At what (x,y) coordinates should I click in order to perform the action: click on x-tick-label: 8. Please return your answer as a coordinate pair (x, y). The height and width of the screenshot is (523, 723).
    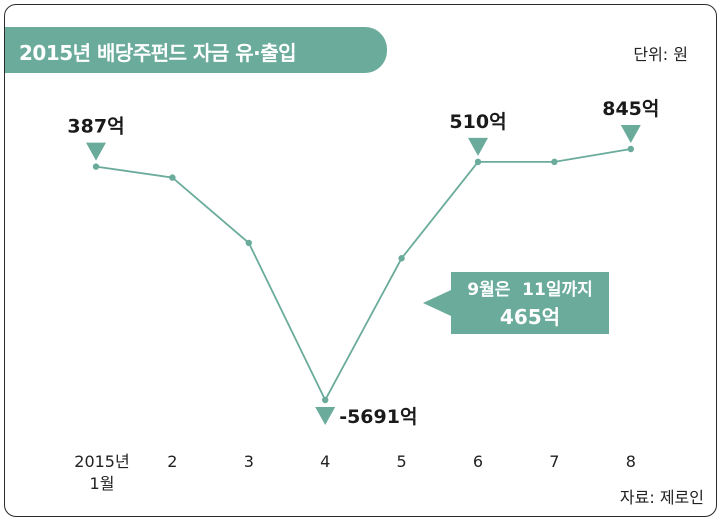
    Looking at the image, I should click on (631, 461).